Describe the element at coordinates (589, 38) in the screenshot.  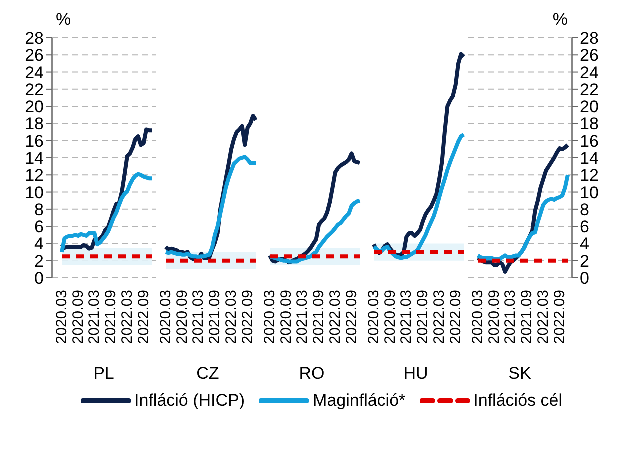
I see `y2-tick-label: 28` at that location.